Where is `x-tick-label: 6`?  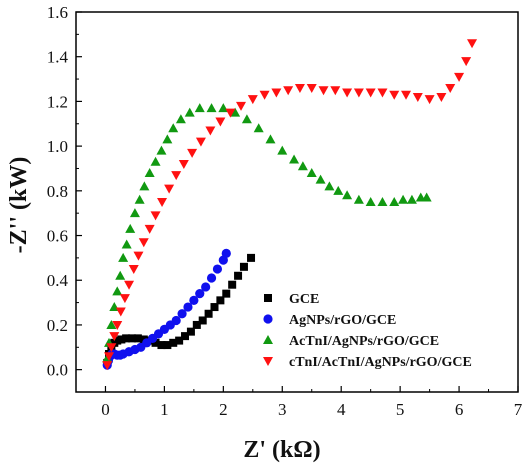
x-tick-label: 6 is located at coordinates (459, 409).